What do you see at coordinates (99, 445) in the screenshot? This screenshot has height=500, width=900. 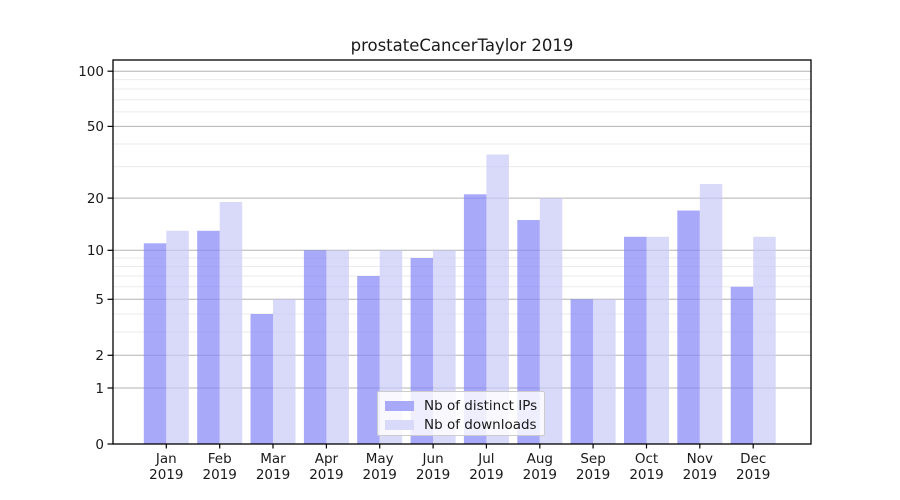 I see `y-tick-label: 0` at bounding box center [99, 445].